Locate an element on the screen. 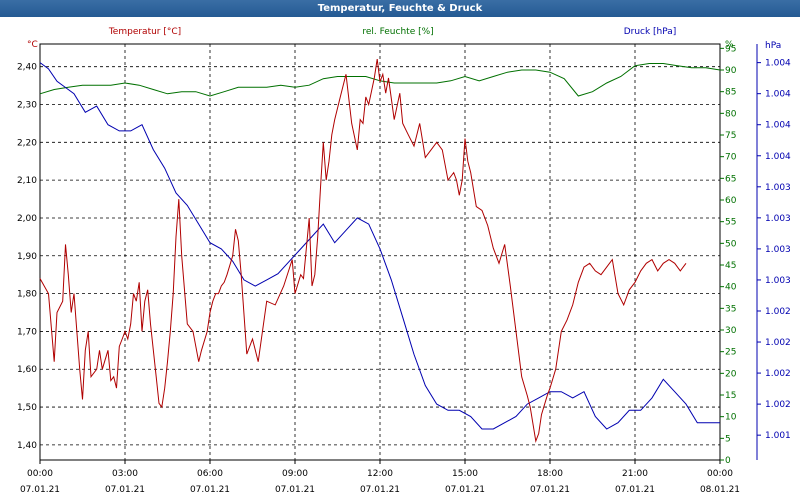  x-tick-time: 06:00 is located at coordinates (210, 474).